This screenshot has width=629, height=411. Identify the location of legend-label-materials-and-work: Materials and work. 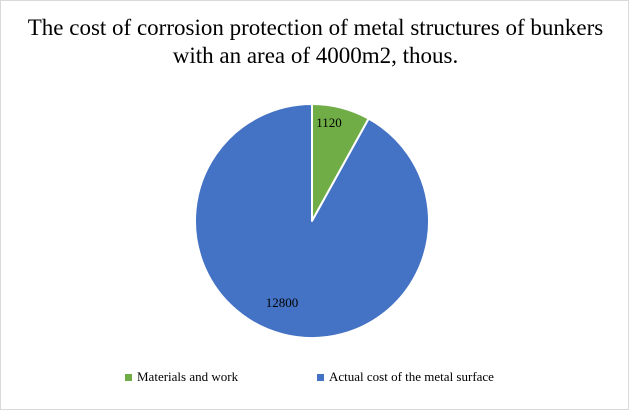
(188, 376).